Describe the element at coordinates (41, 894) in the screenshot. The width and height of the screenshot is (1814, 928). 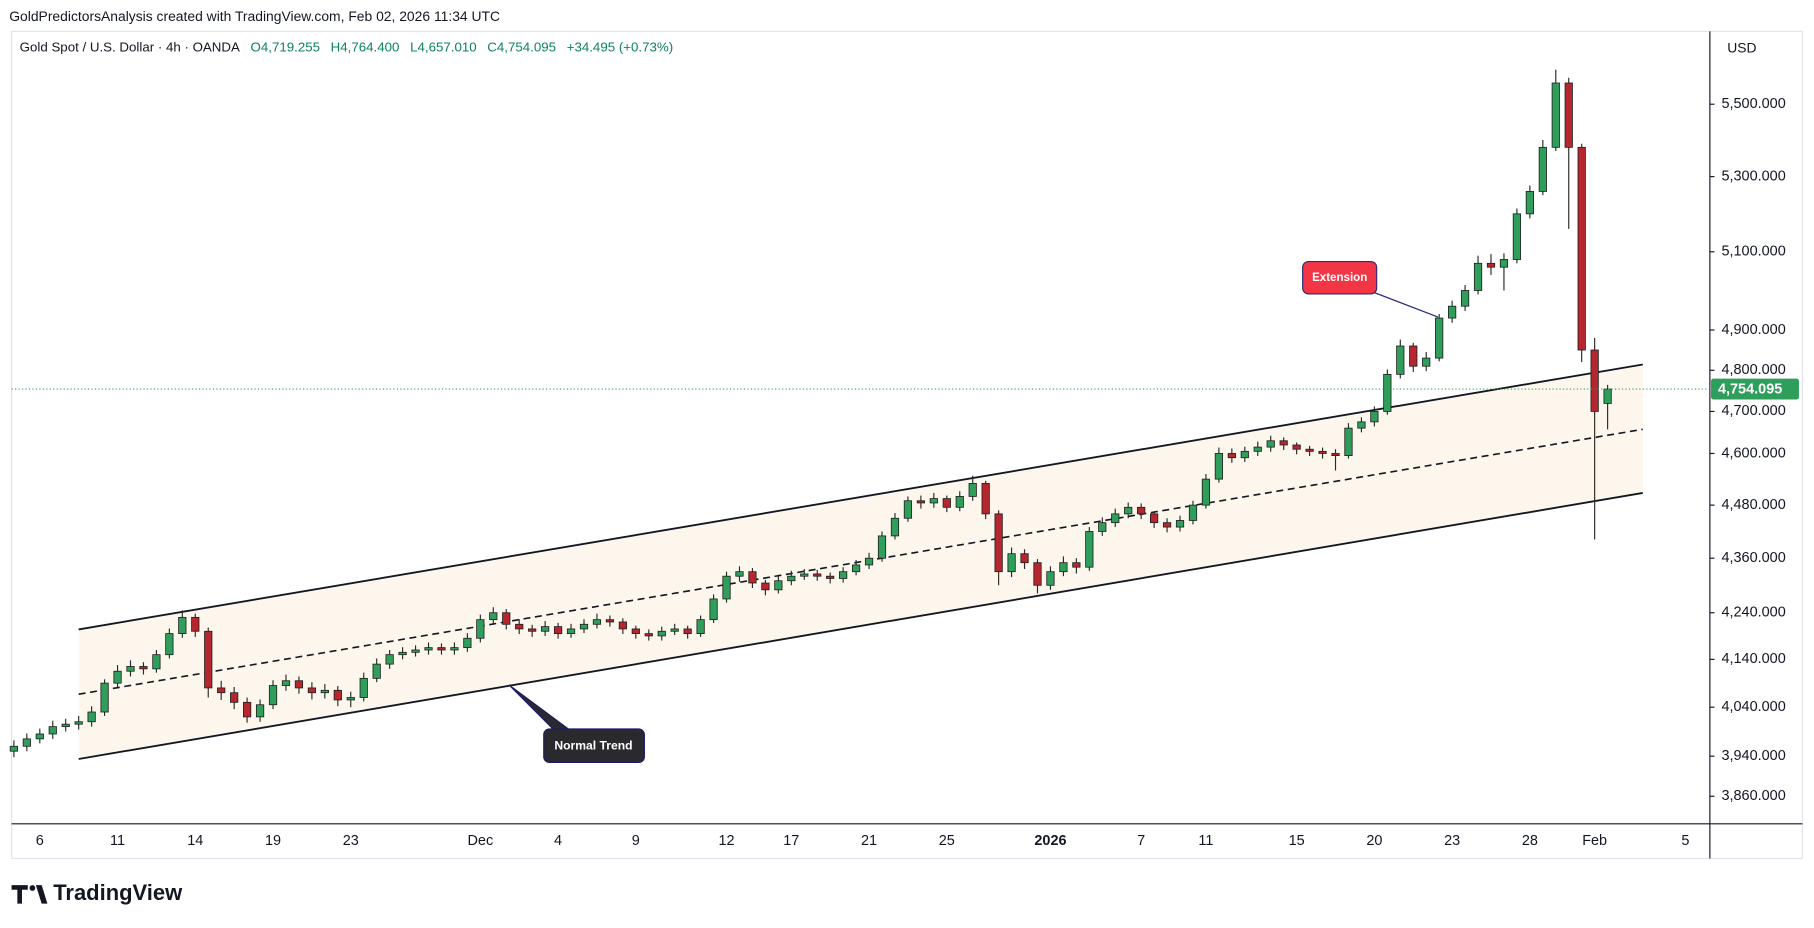
I see `logo-slant` at that location.